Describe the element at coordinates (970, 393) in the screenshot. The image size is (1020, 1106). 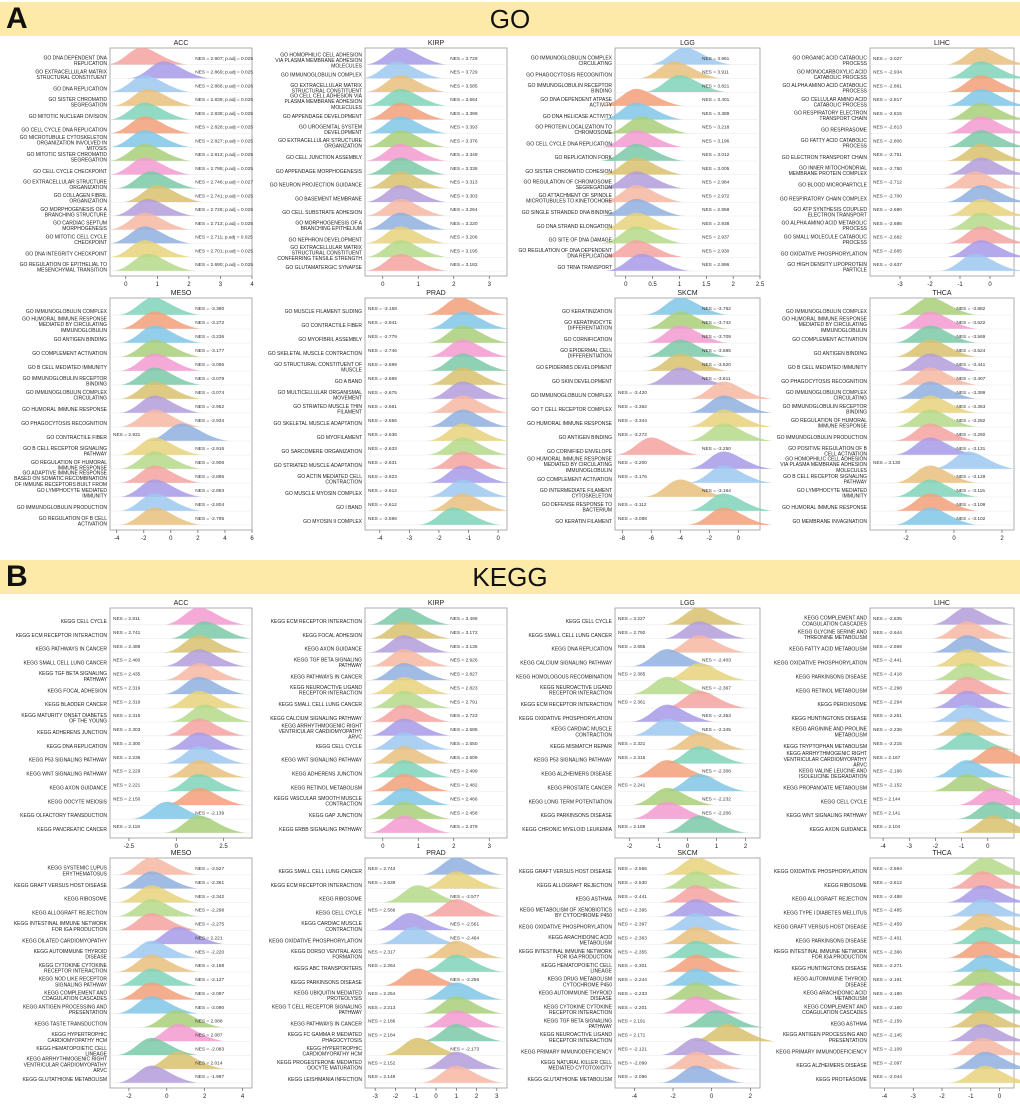
I see `nes-label: NES = -3.399` at that location.